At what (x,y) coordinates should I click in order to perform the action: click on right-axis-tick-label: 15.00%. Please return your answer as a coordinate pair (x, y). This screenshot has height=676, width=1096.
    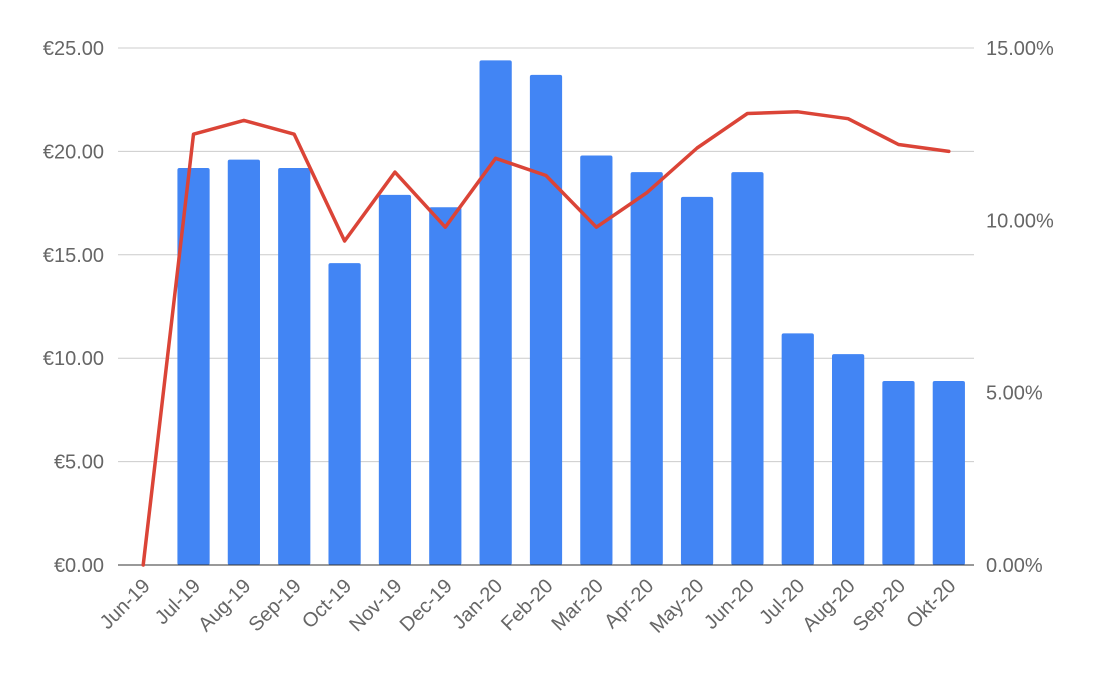
    Looking at the image, I should click on (1020, 49).